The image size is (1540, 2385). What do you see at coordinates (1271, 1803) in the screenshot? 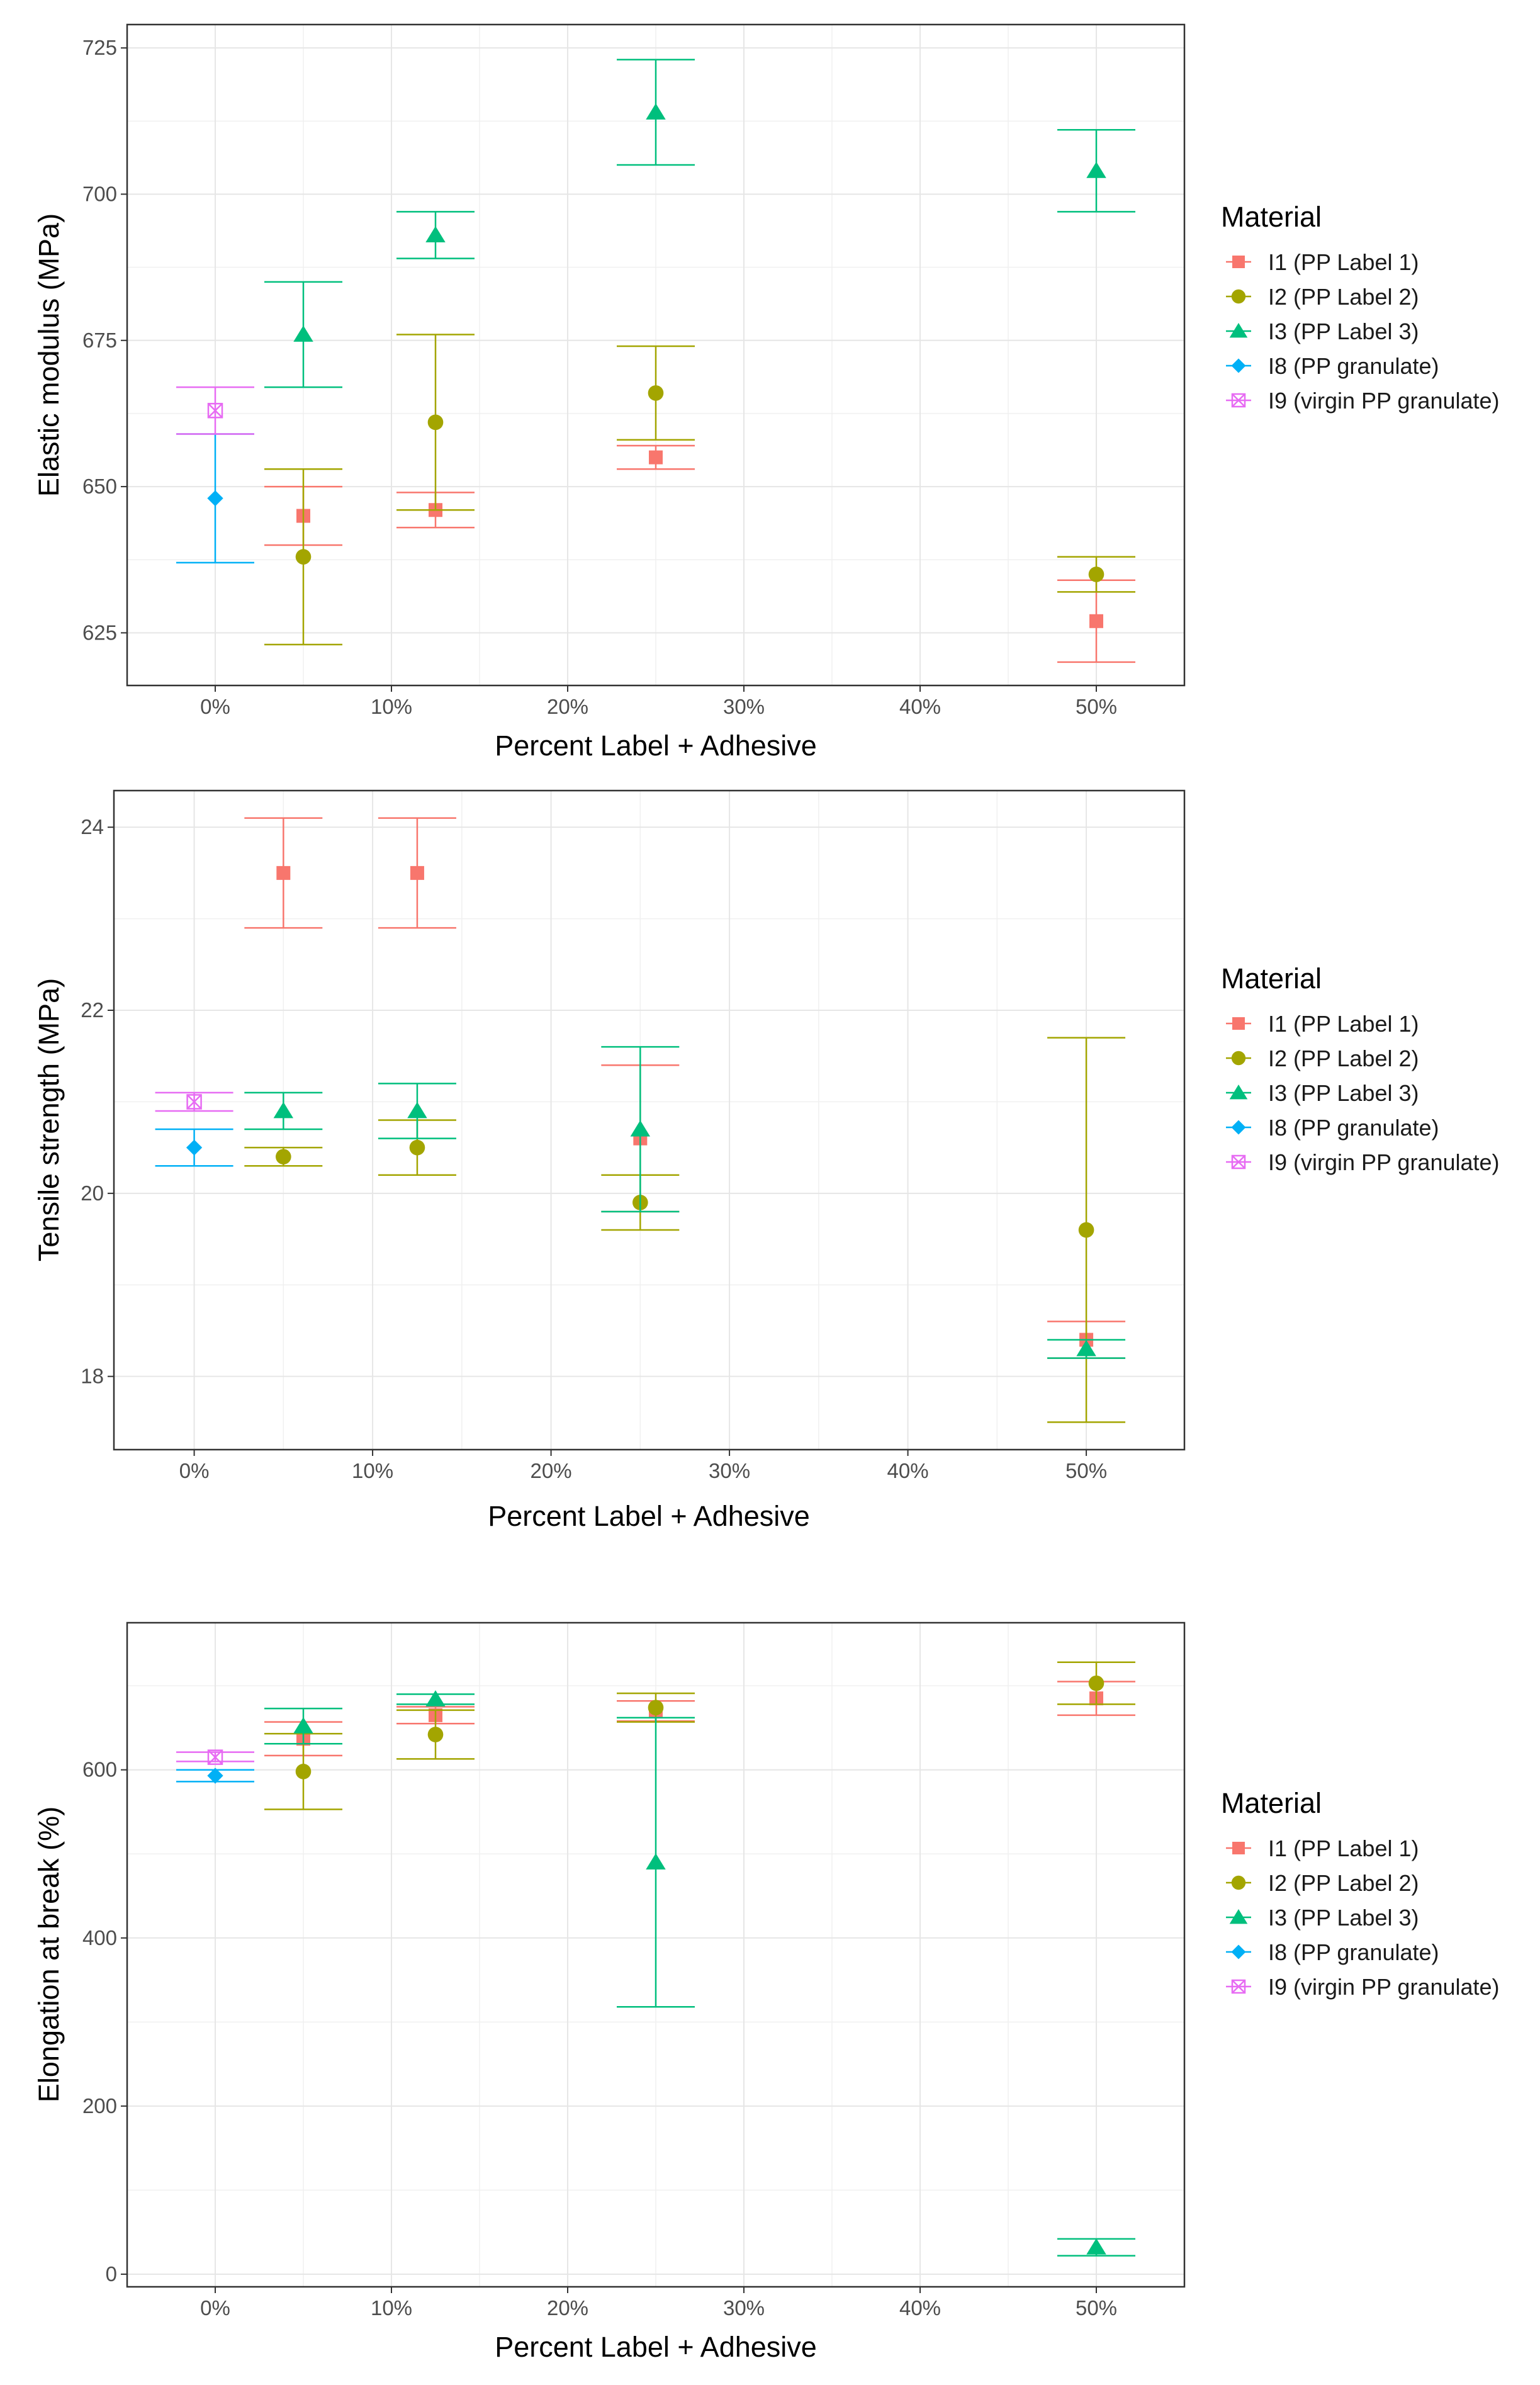
I see `legend-title: Material` at bounding box center [1271, 1803].